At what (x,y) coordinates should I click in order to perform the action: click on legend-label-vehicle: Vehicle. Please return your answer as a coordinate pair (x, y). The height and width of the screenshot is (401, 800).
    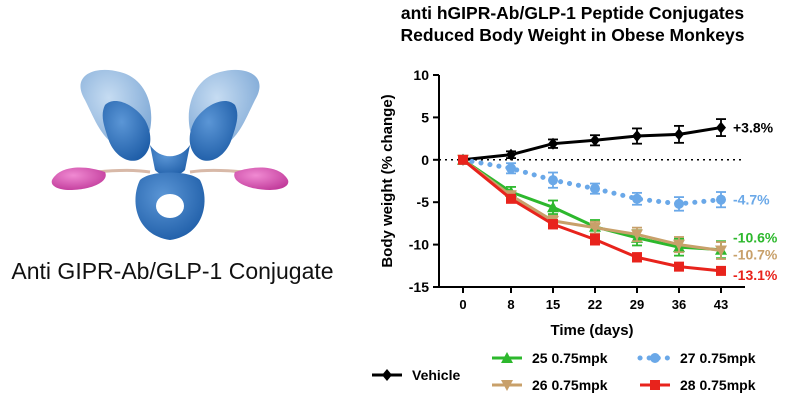
    Looking at the image, I should click on (436, 375).